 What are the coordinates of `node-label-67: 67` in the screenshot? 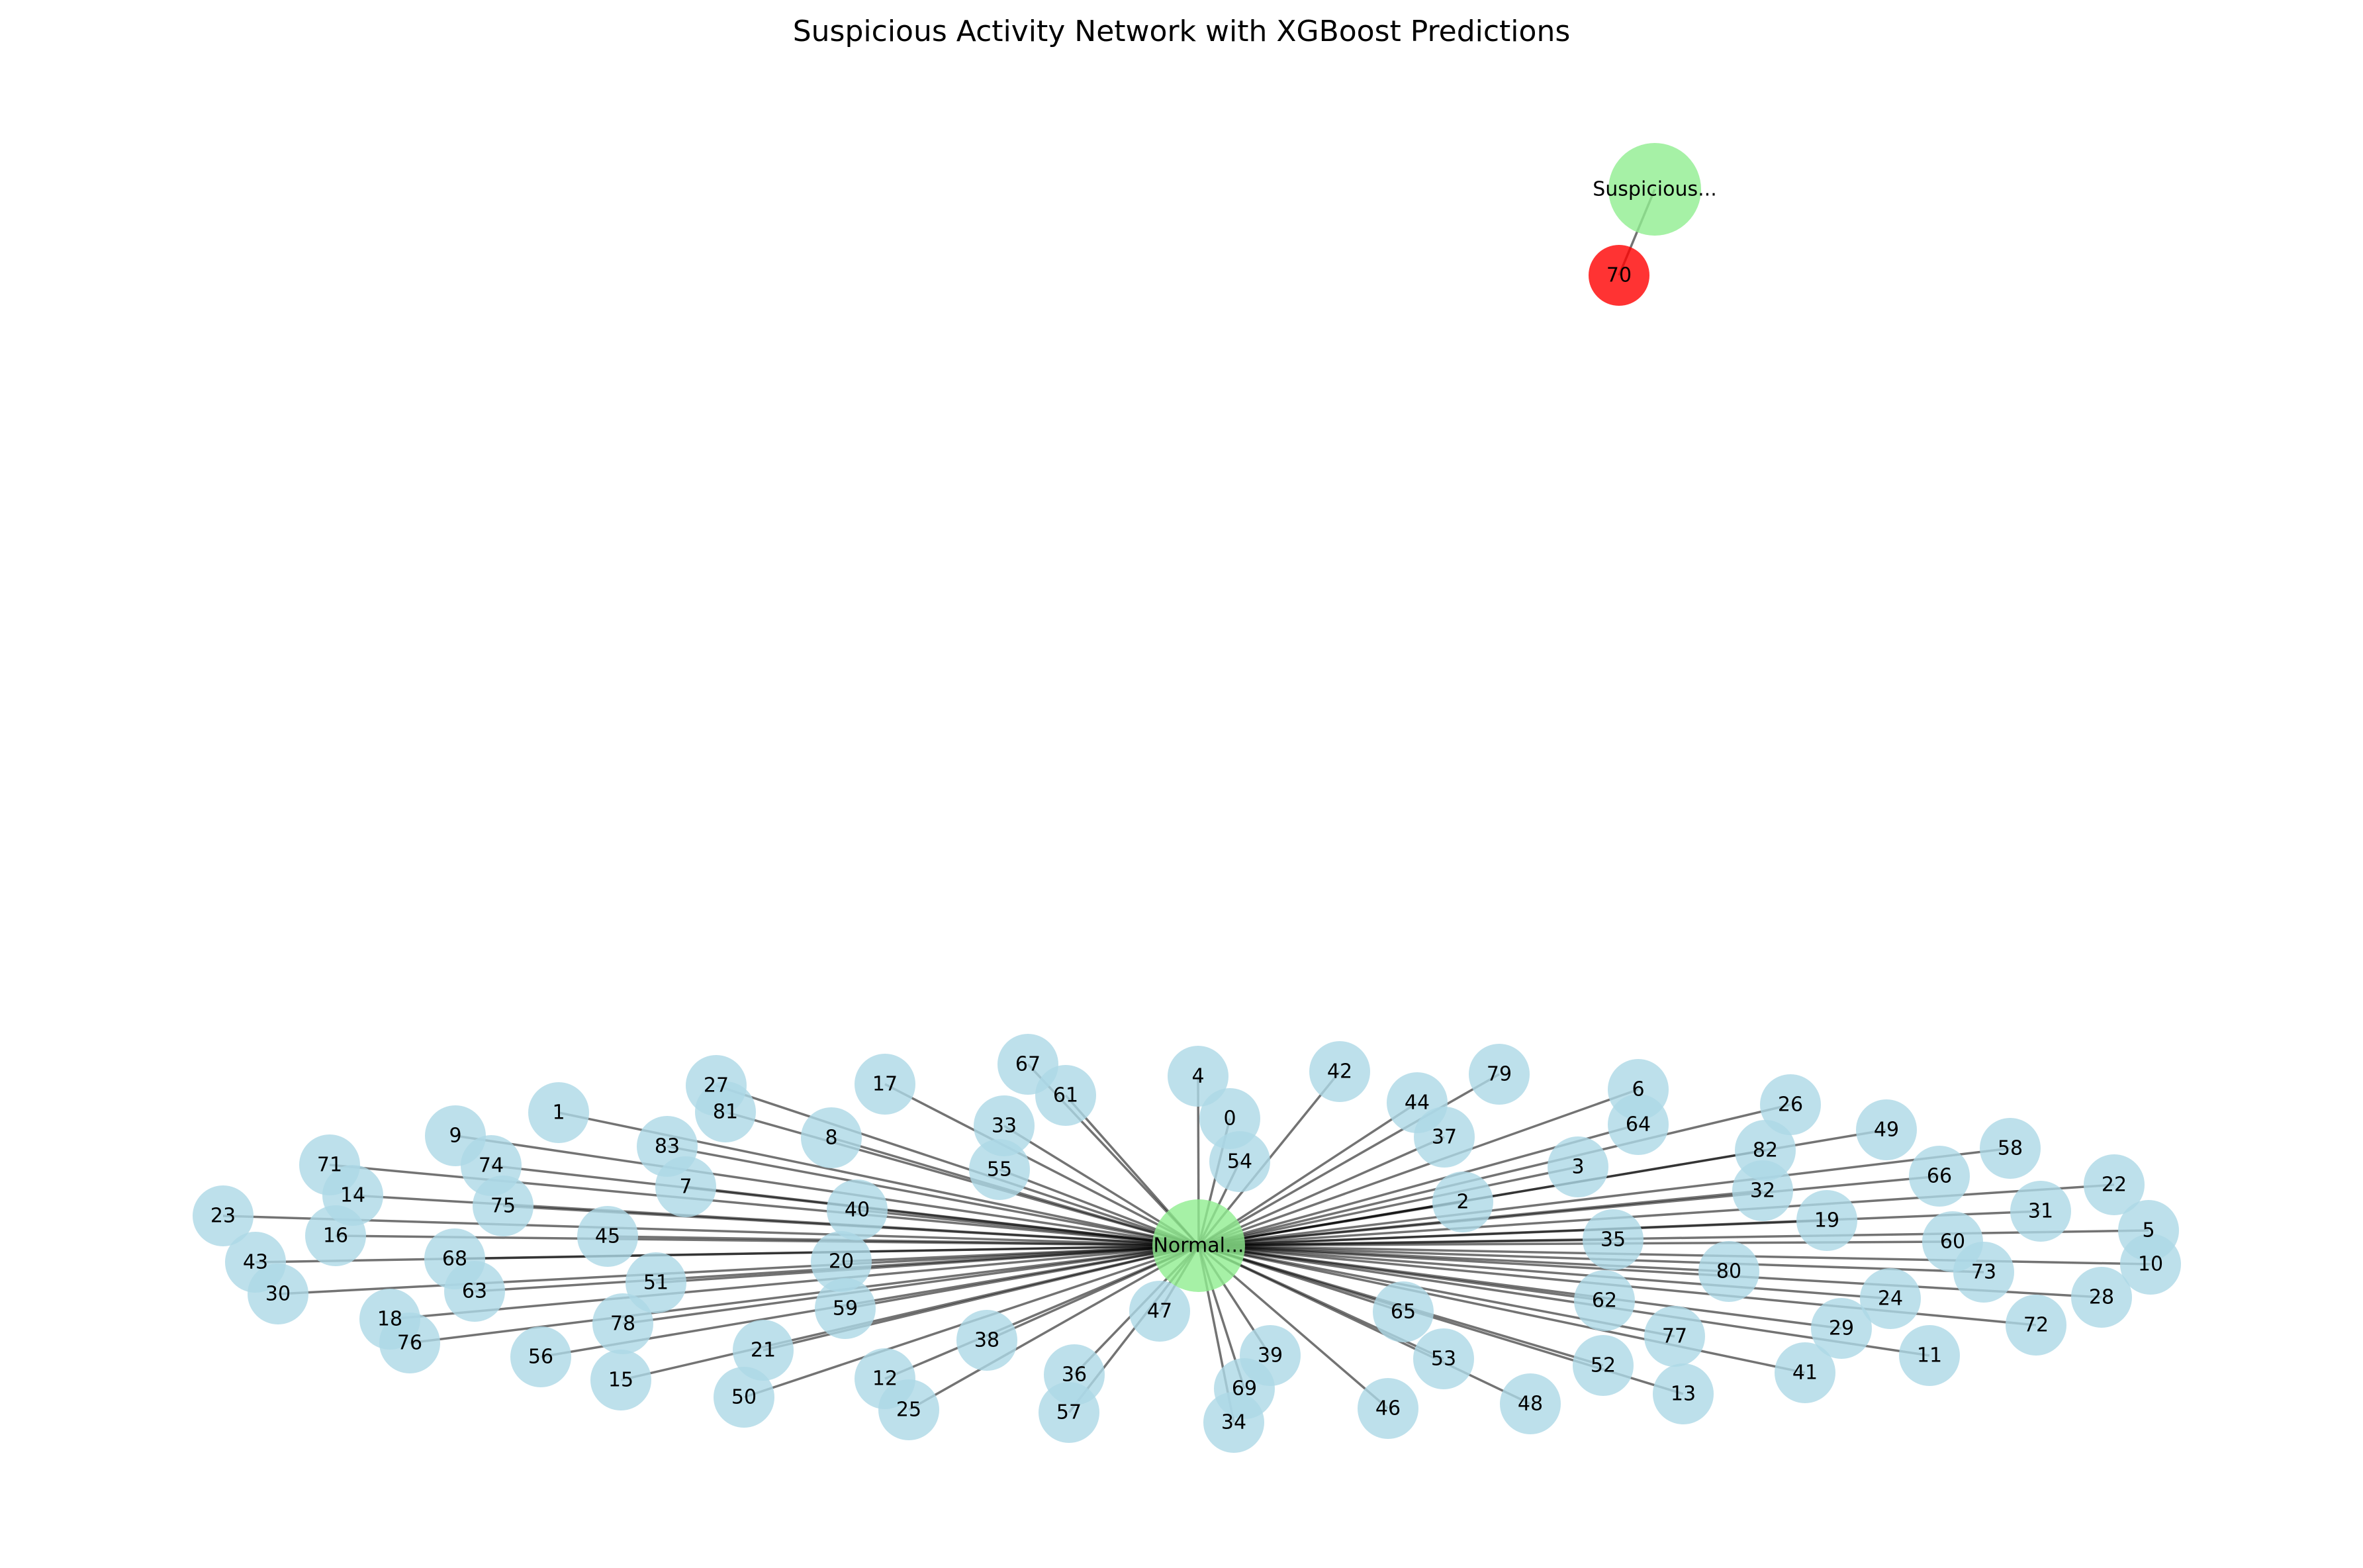 It's located at (1028, 1064).